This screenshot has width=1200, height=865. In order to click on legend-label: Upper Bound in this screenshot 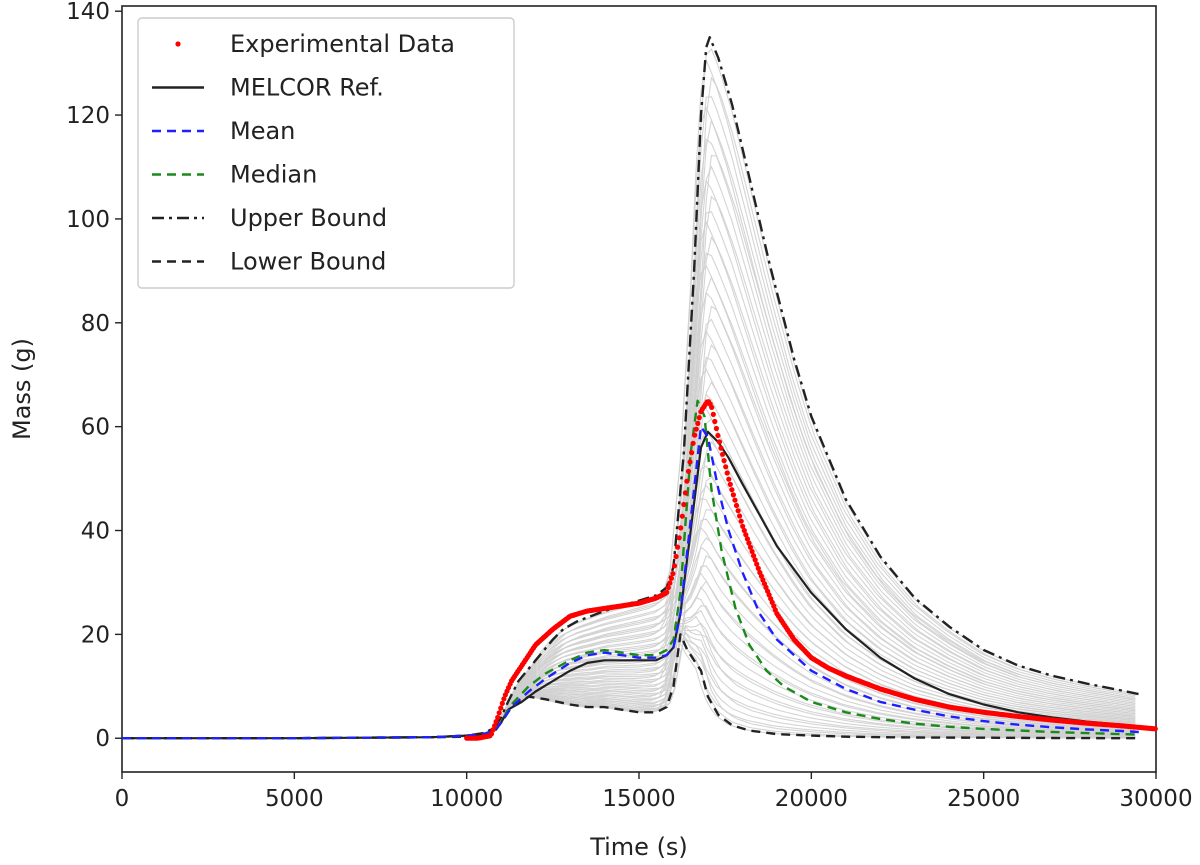, I will do `click(308, 218)`.